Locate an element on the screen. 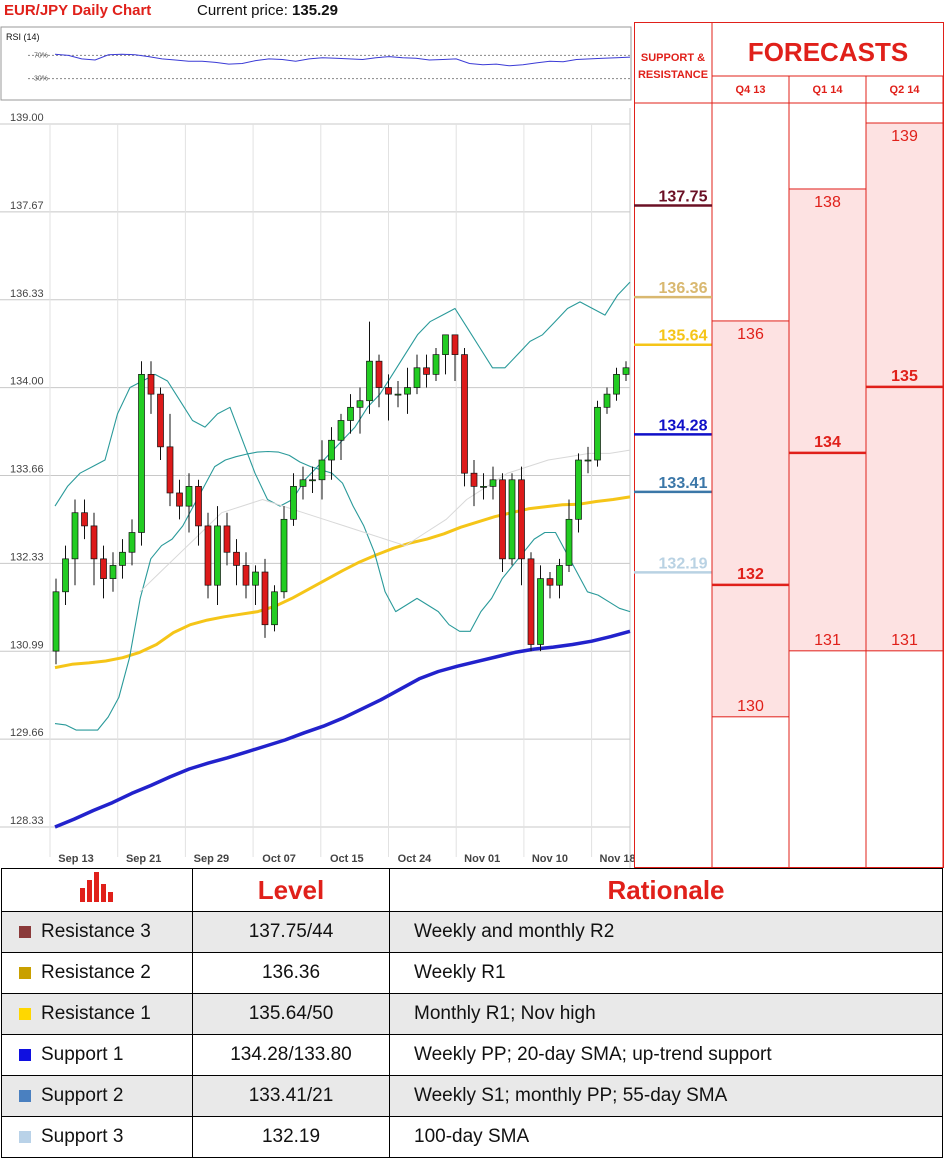  current-price: Current price: 135.29 is located at coordinates (267, 10).